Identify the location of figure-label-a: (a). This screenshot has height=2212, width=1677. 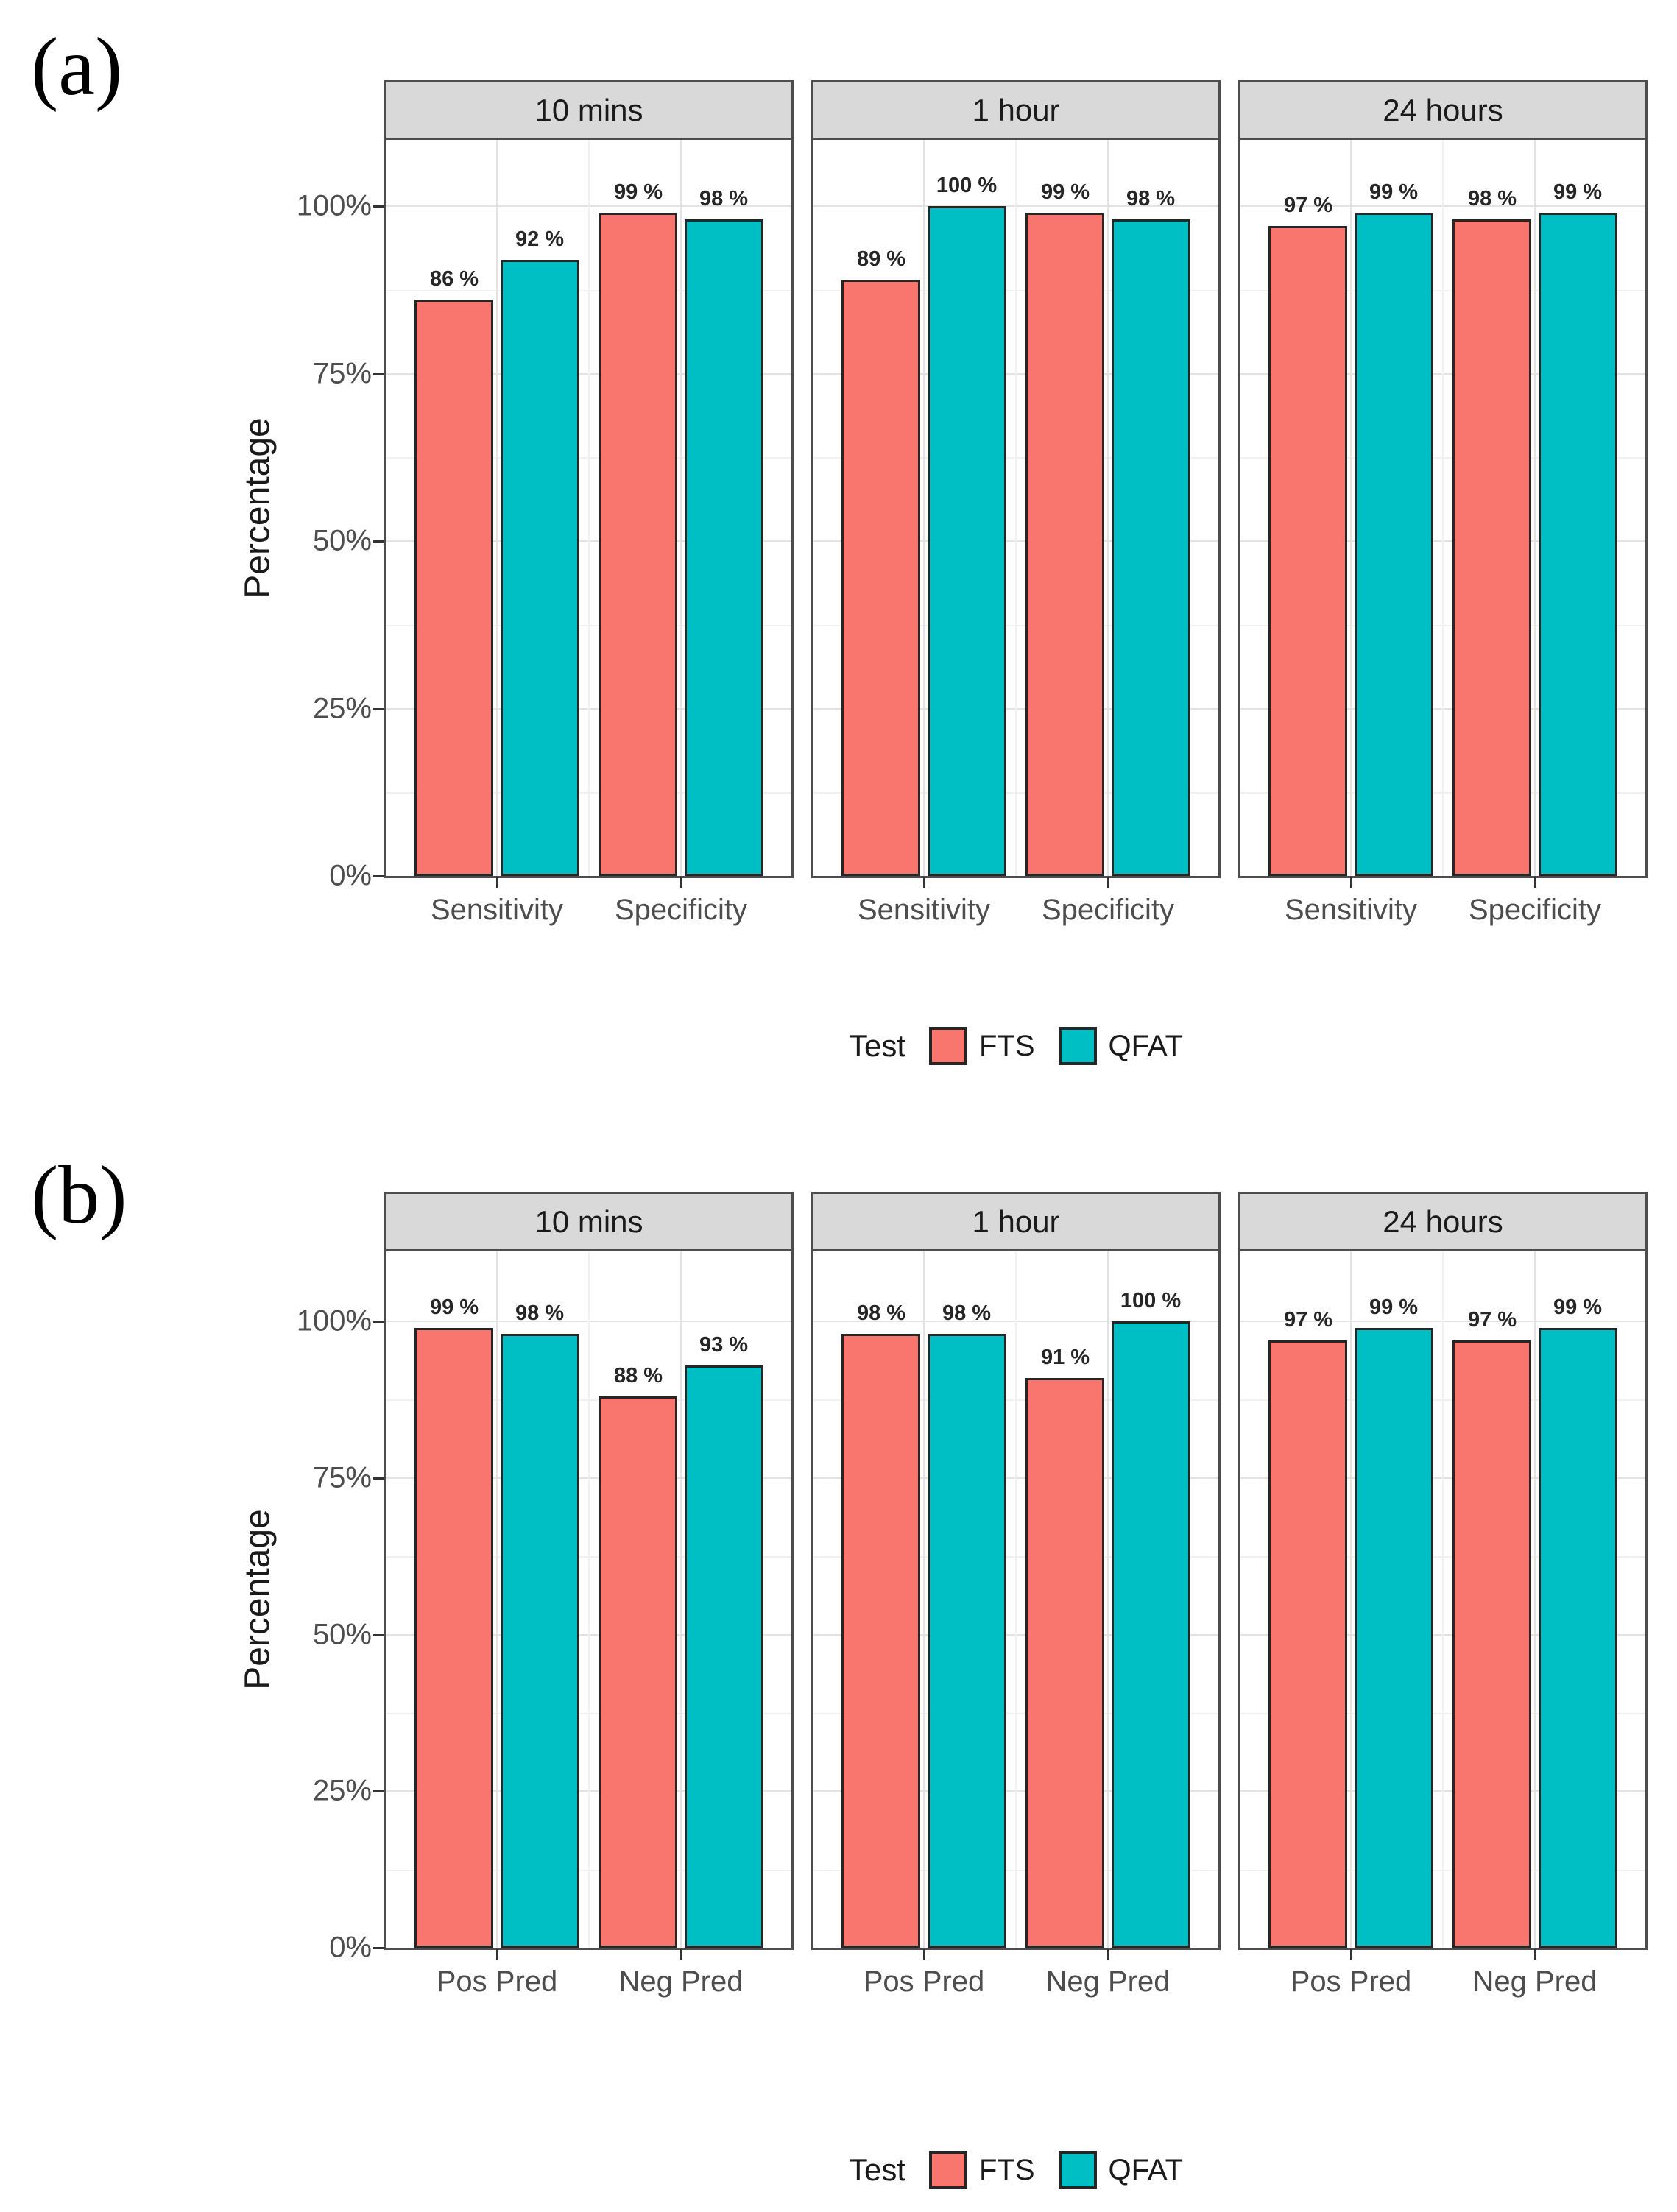
(77, 67).